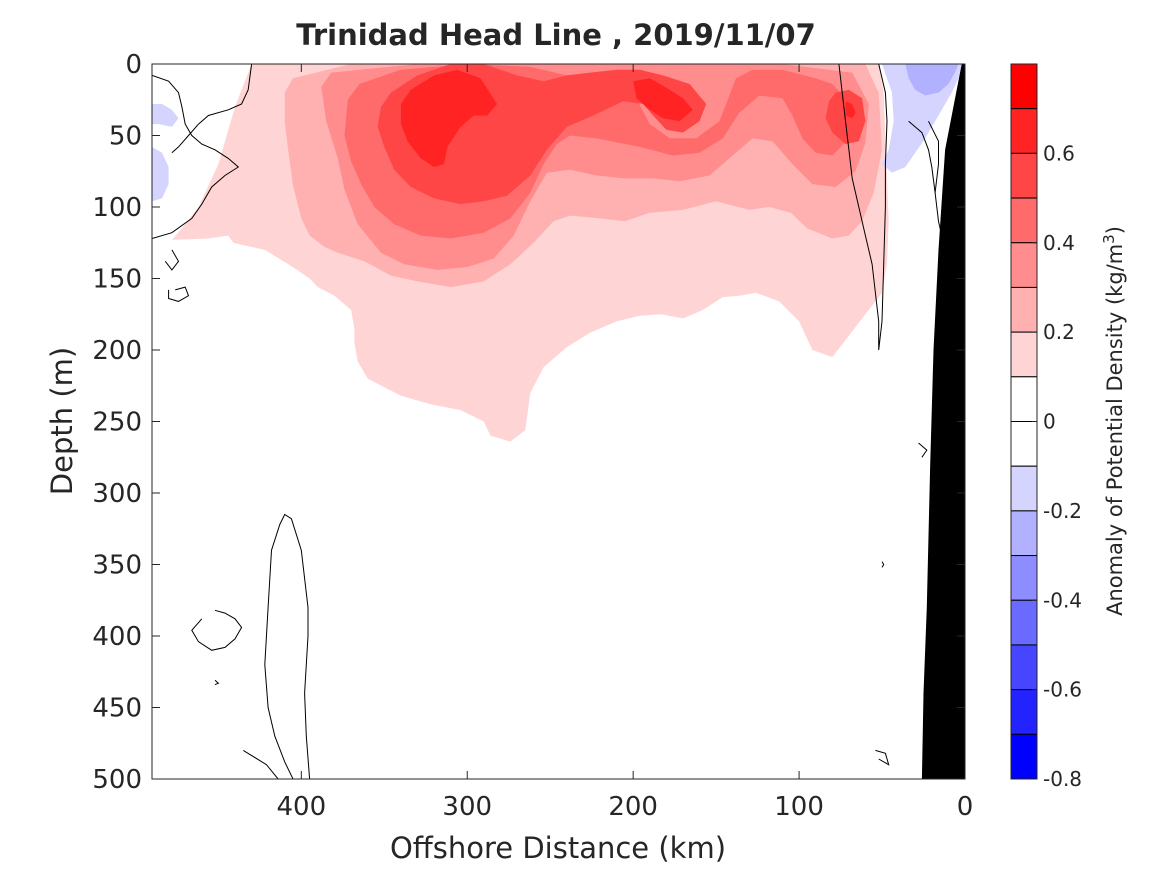 The image size is (1167, 880). Describe the element at coordinates (799, 807) in the screenshot. I see `x-tick-label: 100` at that location.